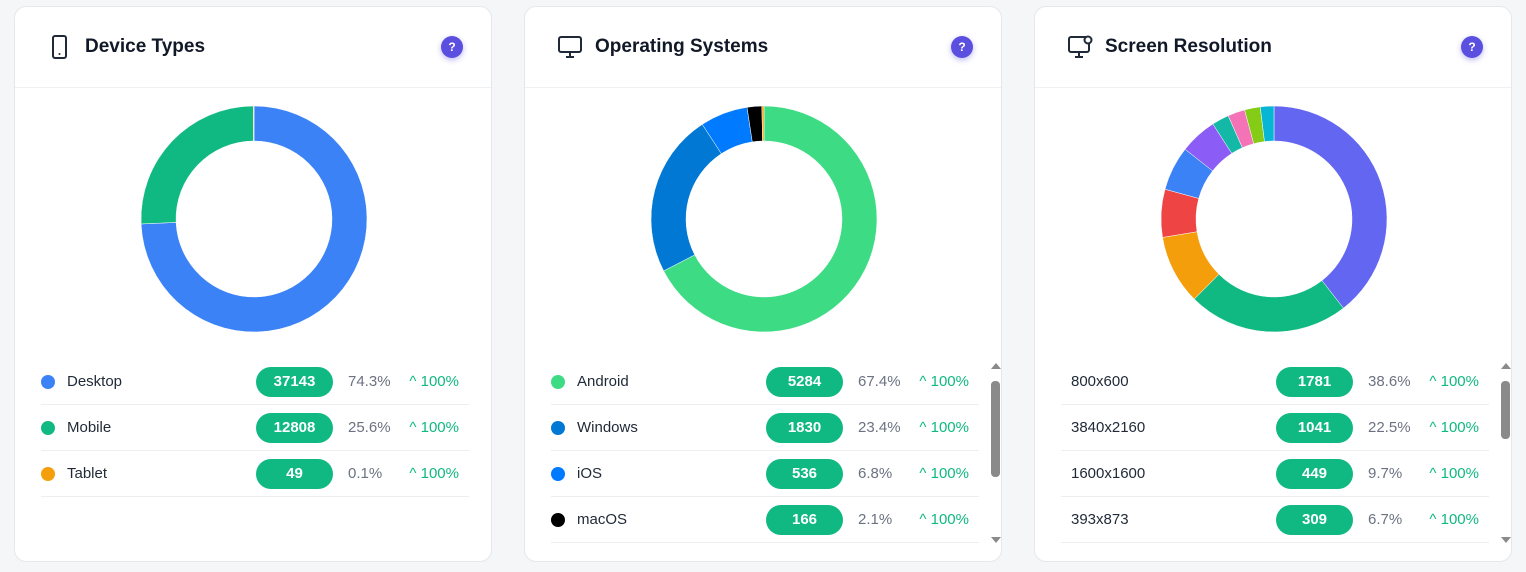 Image resolution: width=1526 pixels, height=572 pixels. Describe the element at coordinates (1389, 427) in the screenshot. I see `percent: 22.5%` at that location.